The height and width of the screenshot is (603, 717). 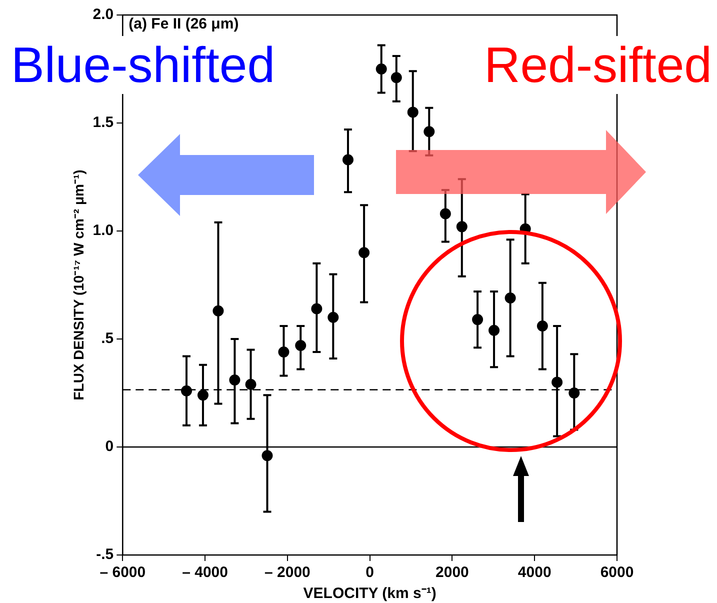 What do you see at coordinates (123, 573) in the screenshot?
I see `x-tick-label: – 6000` at bounding box center [123, 573].